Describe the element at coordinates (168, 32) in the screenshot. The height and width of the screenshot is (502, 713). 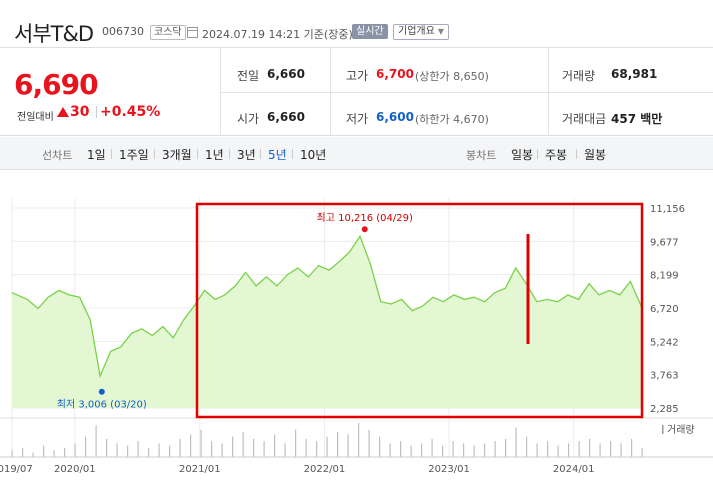
I see `market-badge: 코스닥` at that location.